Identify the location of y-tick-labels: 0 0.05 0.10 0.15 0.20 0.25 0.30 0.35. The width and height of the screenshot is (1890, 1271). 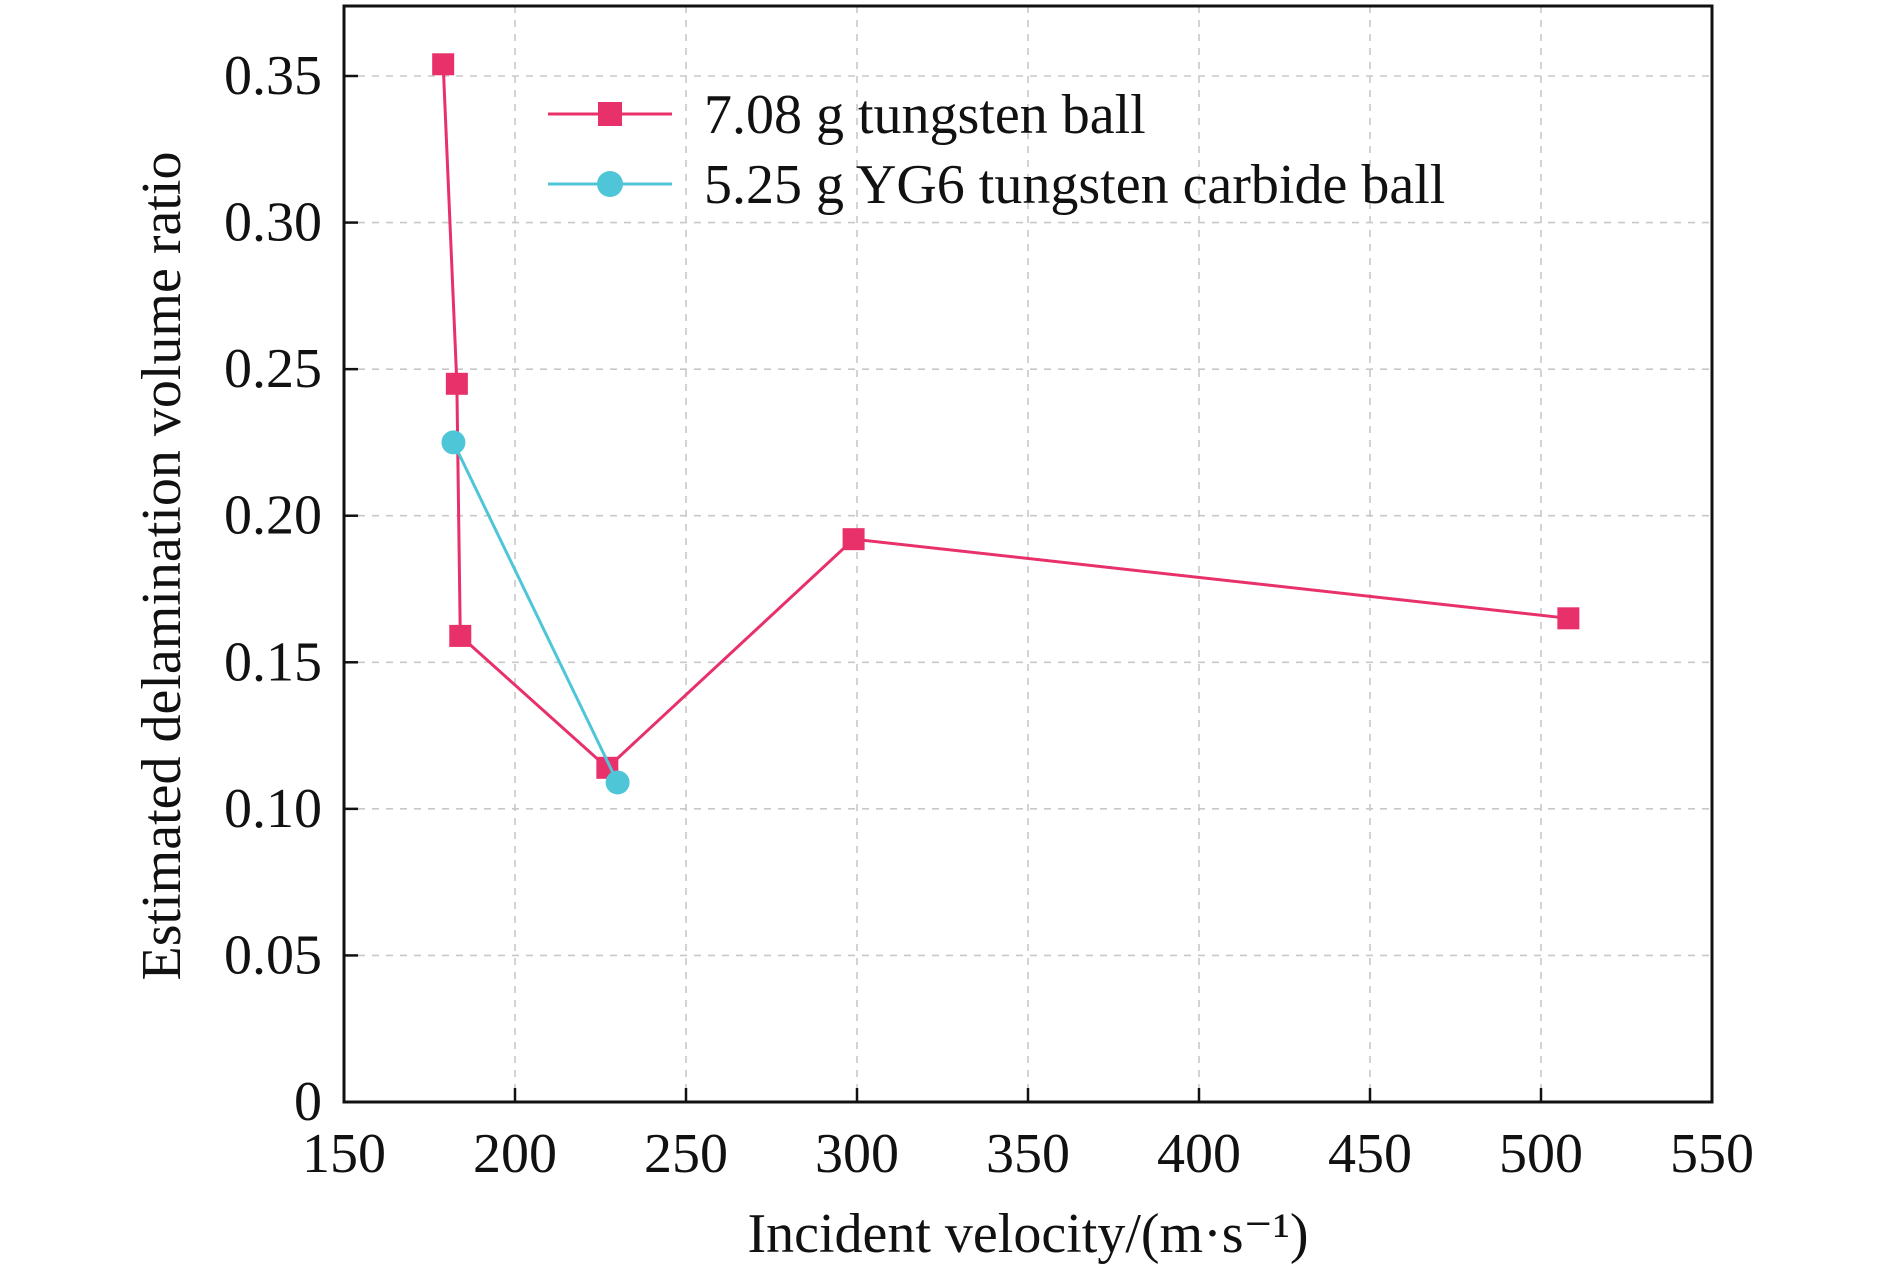
(273, 589).